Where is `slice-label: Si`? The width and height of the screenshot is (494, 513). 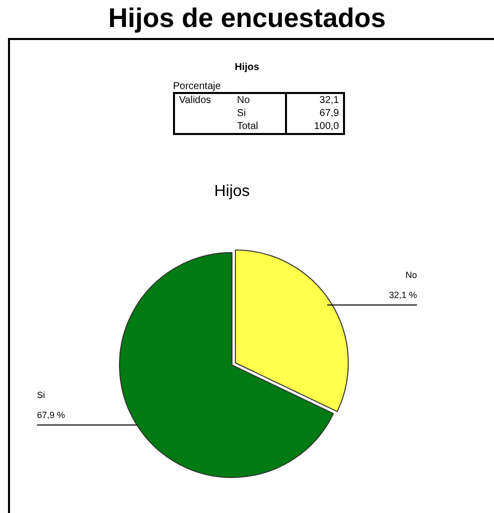
slice-label: Si is located at coordinates (41, 395).